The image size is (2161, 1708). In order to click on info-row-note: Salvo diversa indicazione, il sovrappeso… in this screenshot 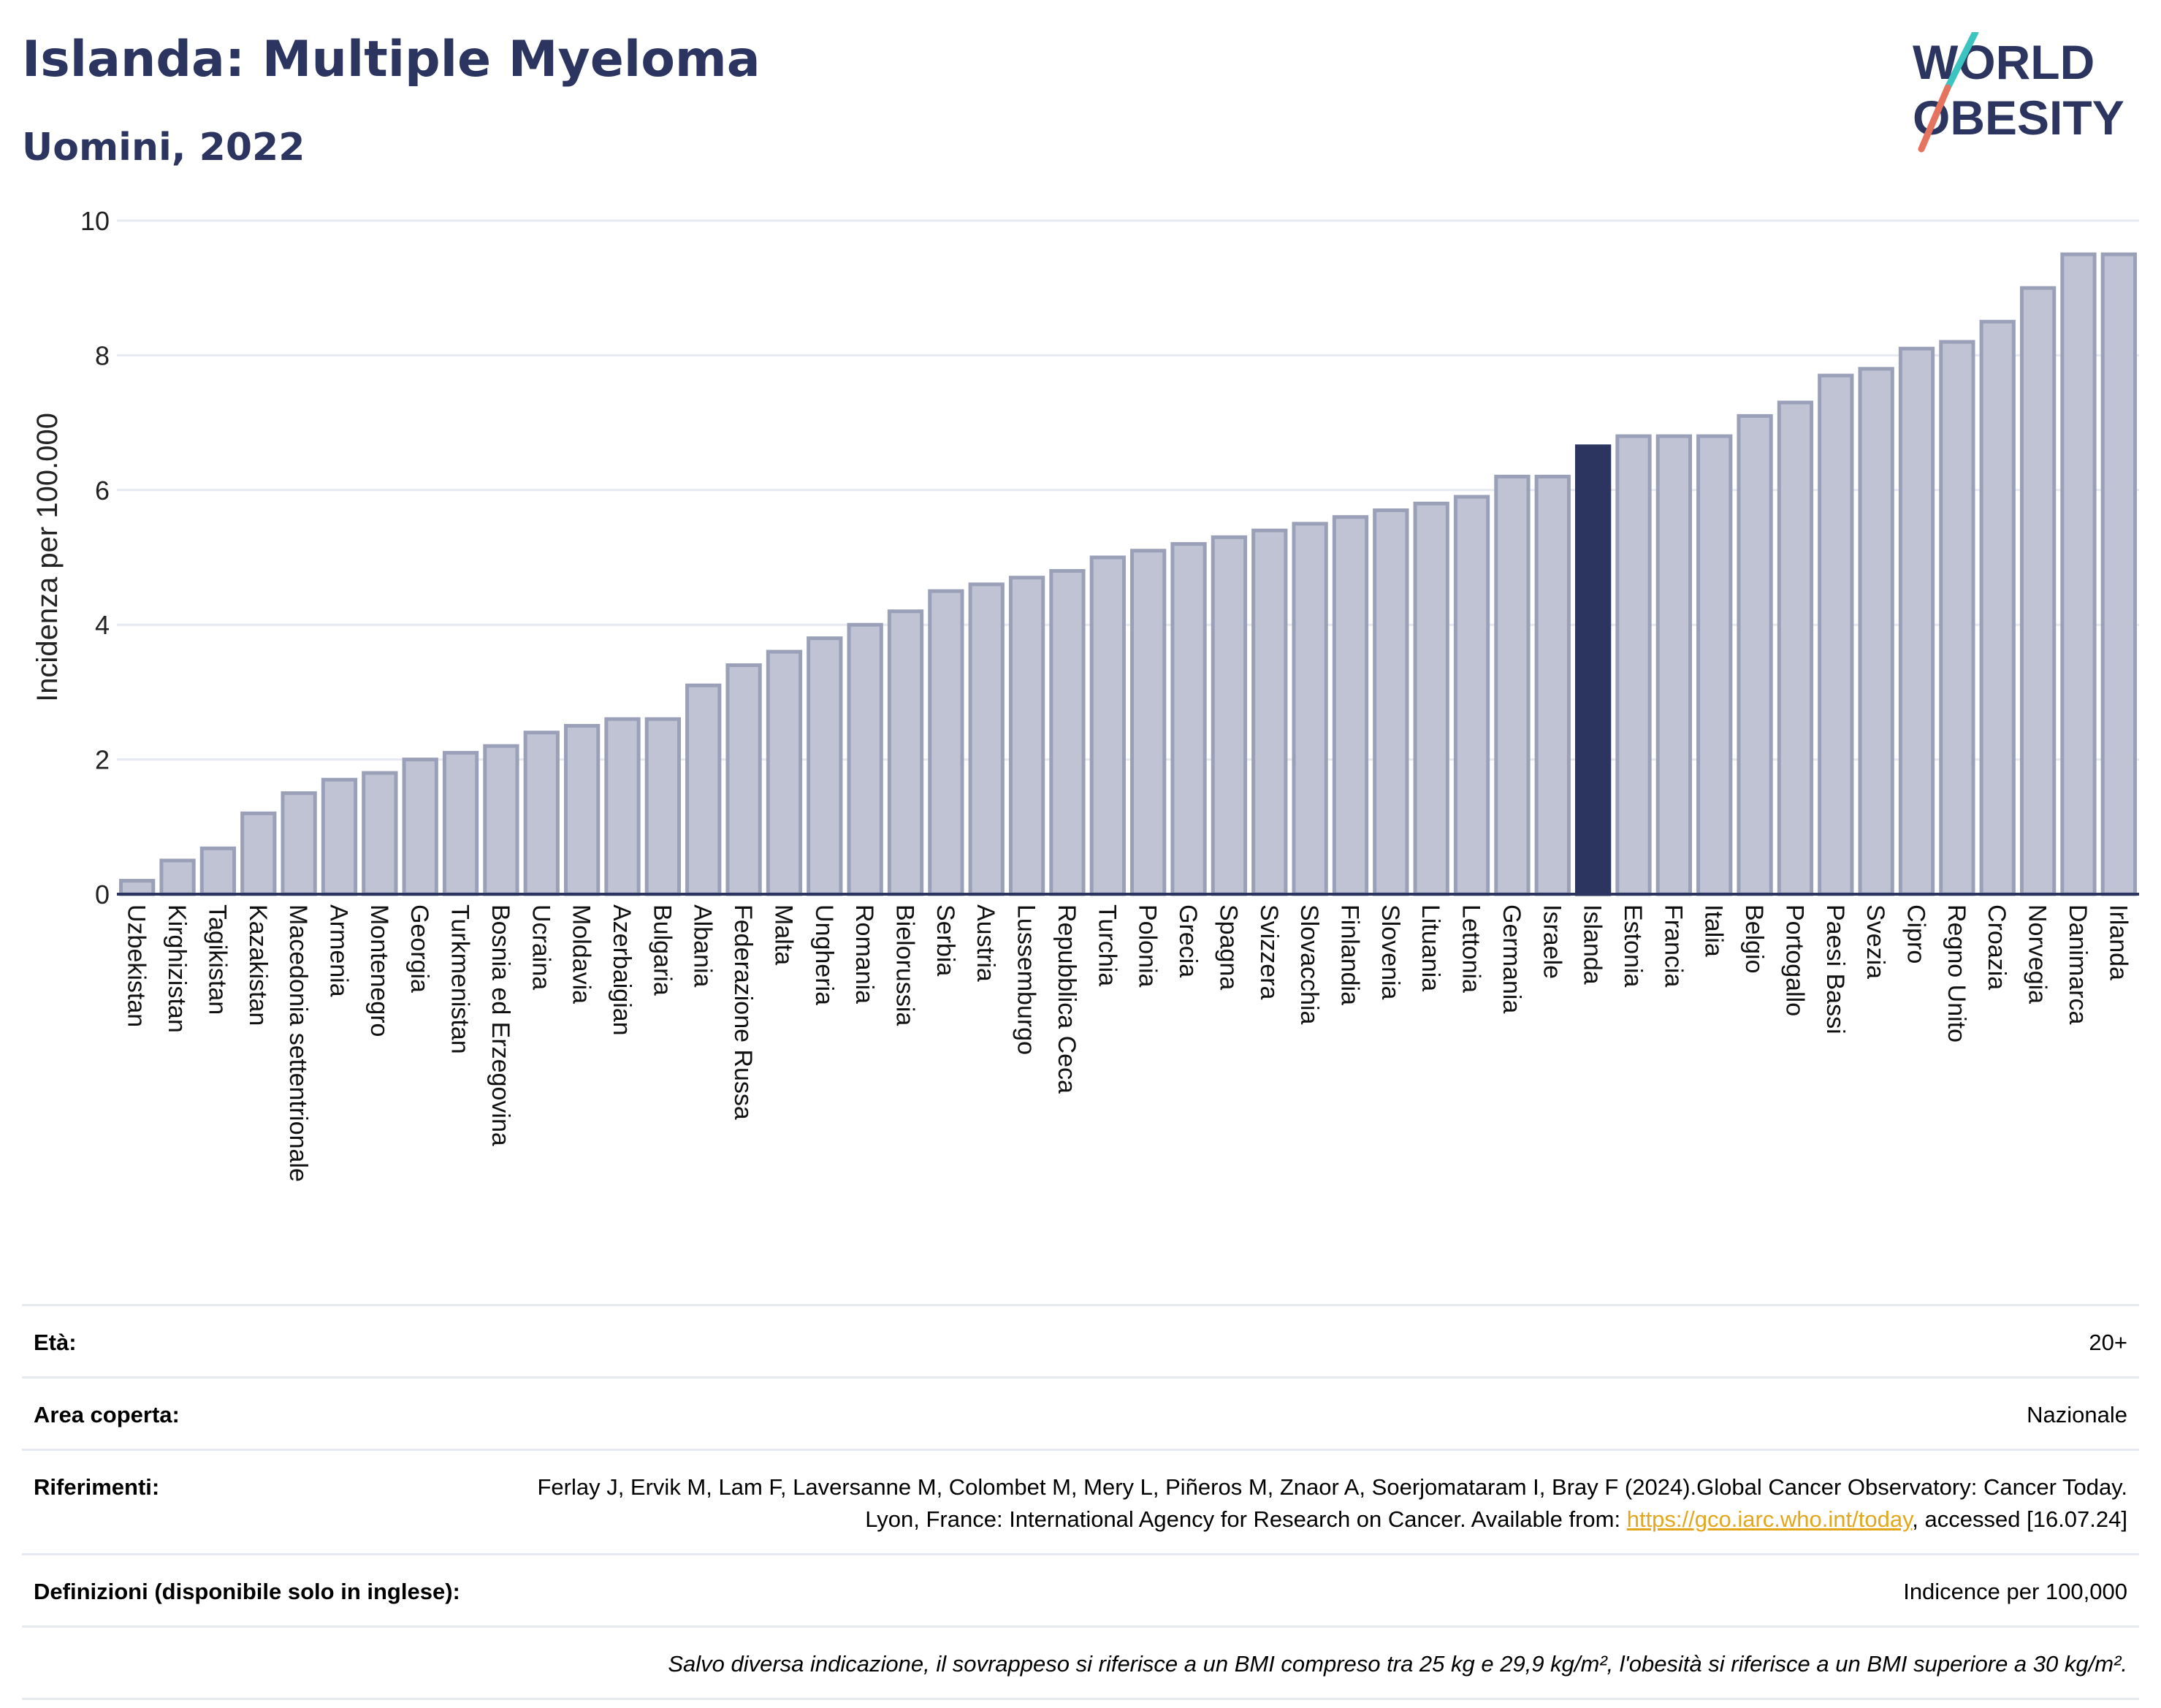, I will do `click(1080, 1662)`.